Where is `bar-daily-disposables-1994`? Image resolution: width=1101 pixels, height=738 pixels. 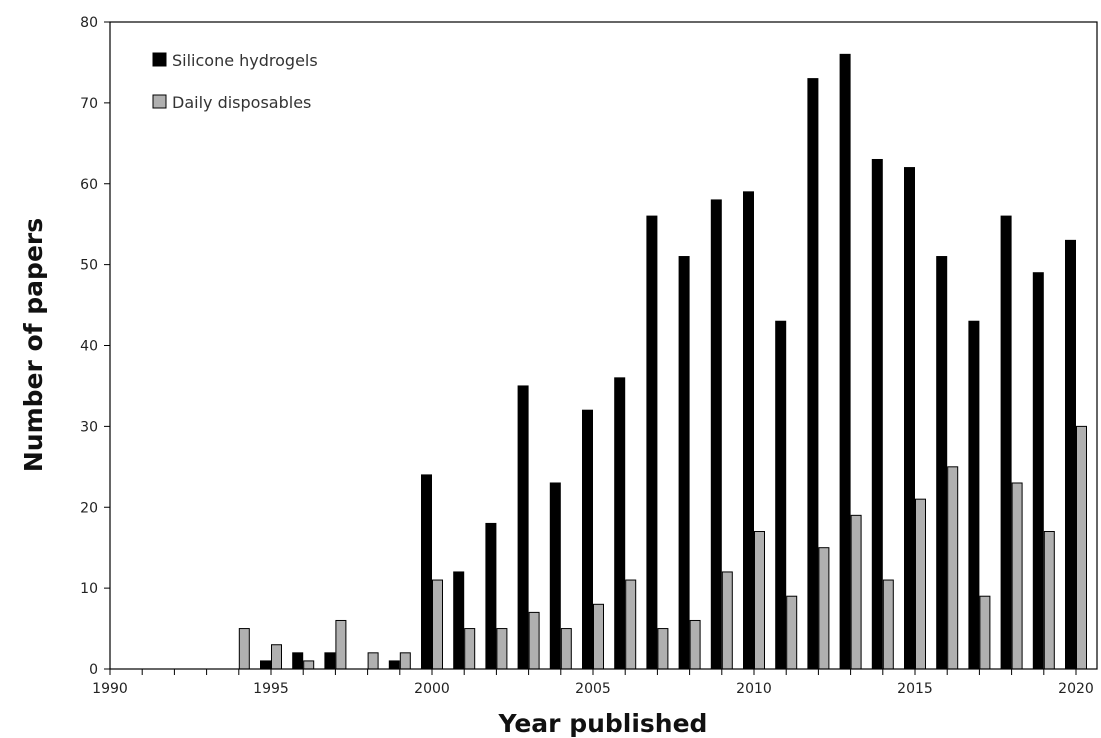
bar-daily-disposables-1994 is located at coordinates (244, 649).